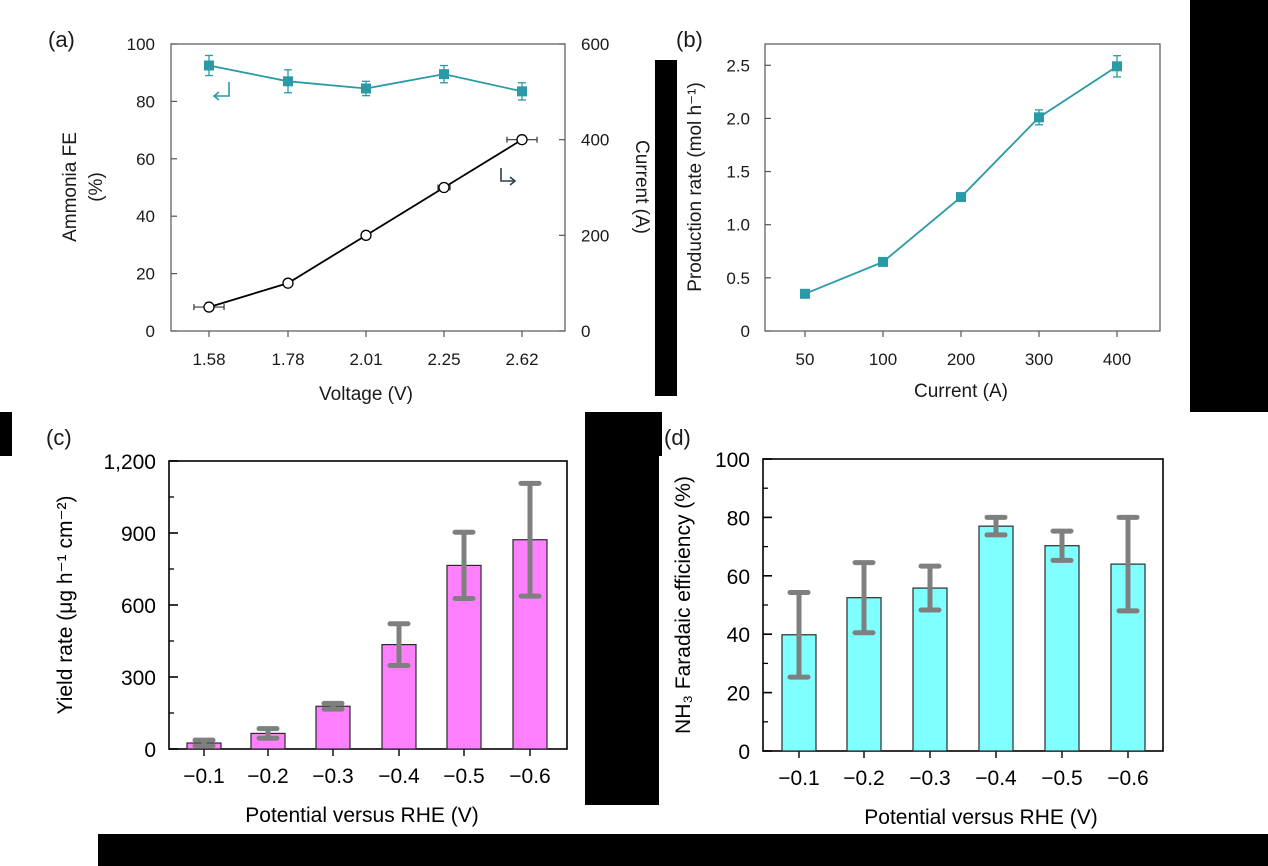 Image resolution: width=1268 pixels, height=866 pixels. I want to click on x-tick-label: −0.2, so click(267, 776).